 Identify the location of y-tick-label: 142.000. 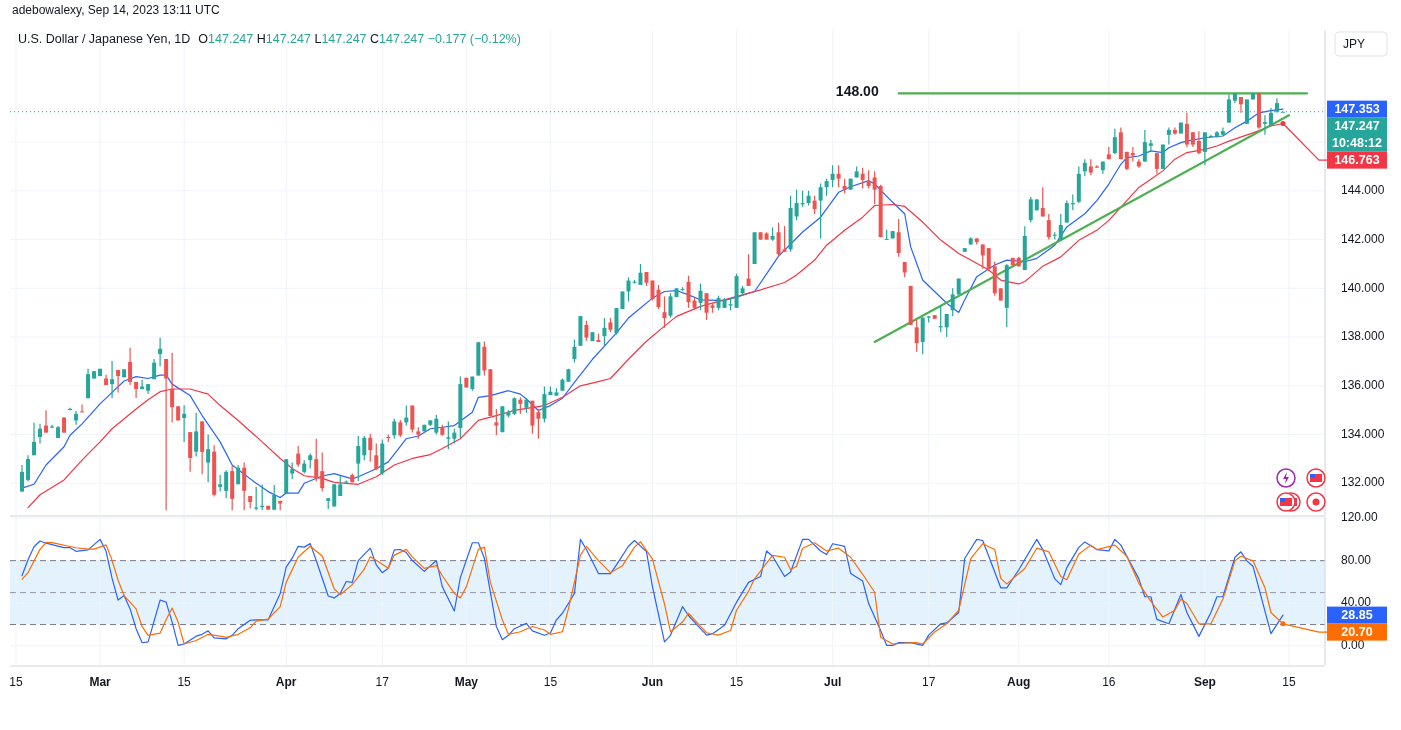
(1363, 238).